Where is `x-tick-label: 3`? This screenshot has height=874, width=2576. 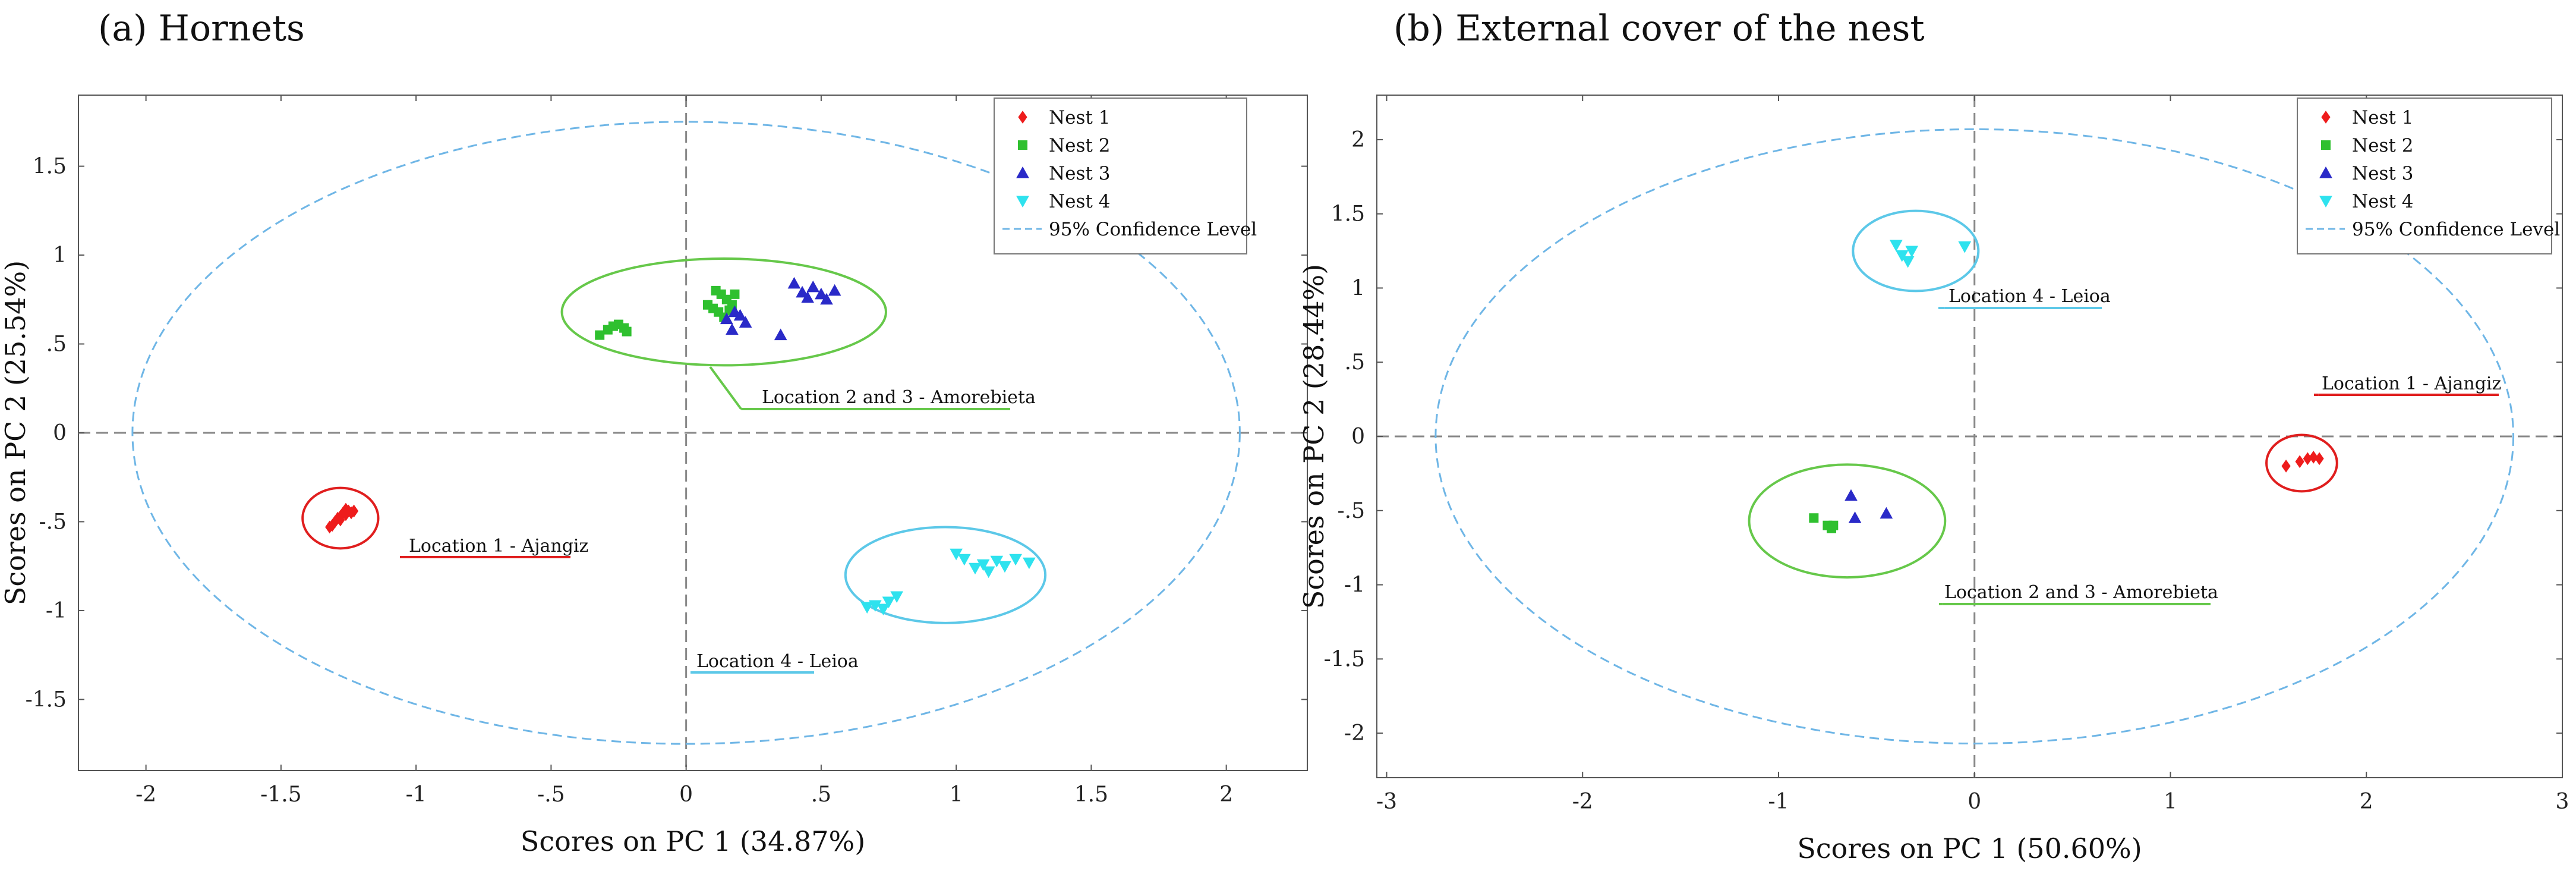
x-tick-label: 3 is located at coordinates (2562, 802).